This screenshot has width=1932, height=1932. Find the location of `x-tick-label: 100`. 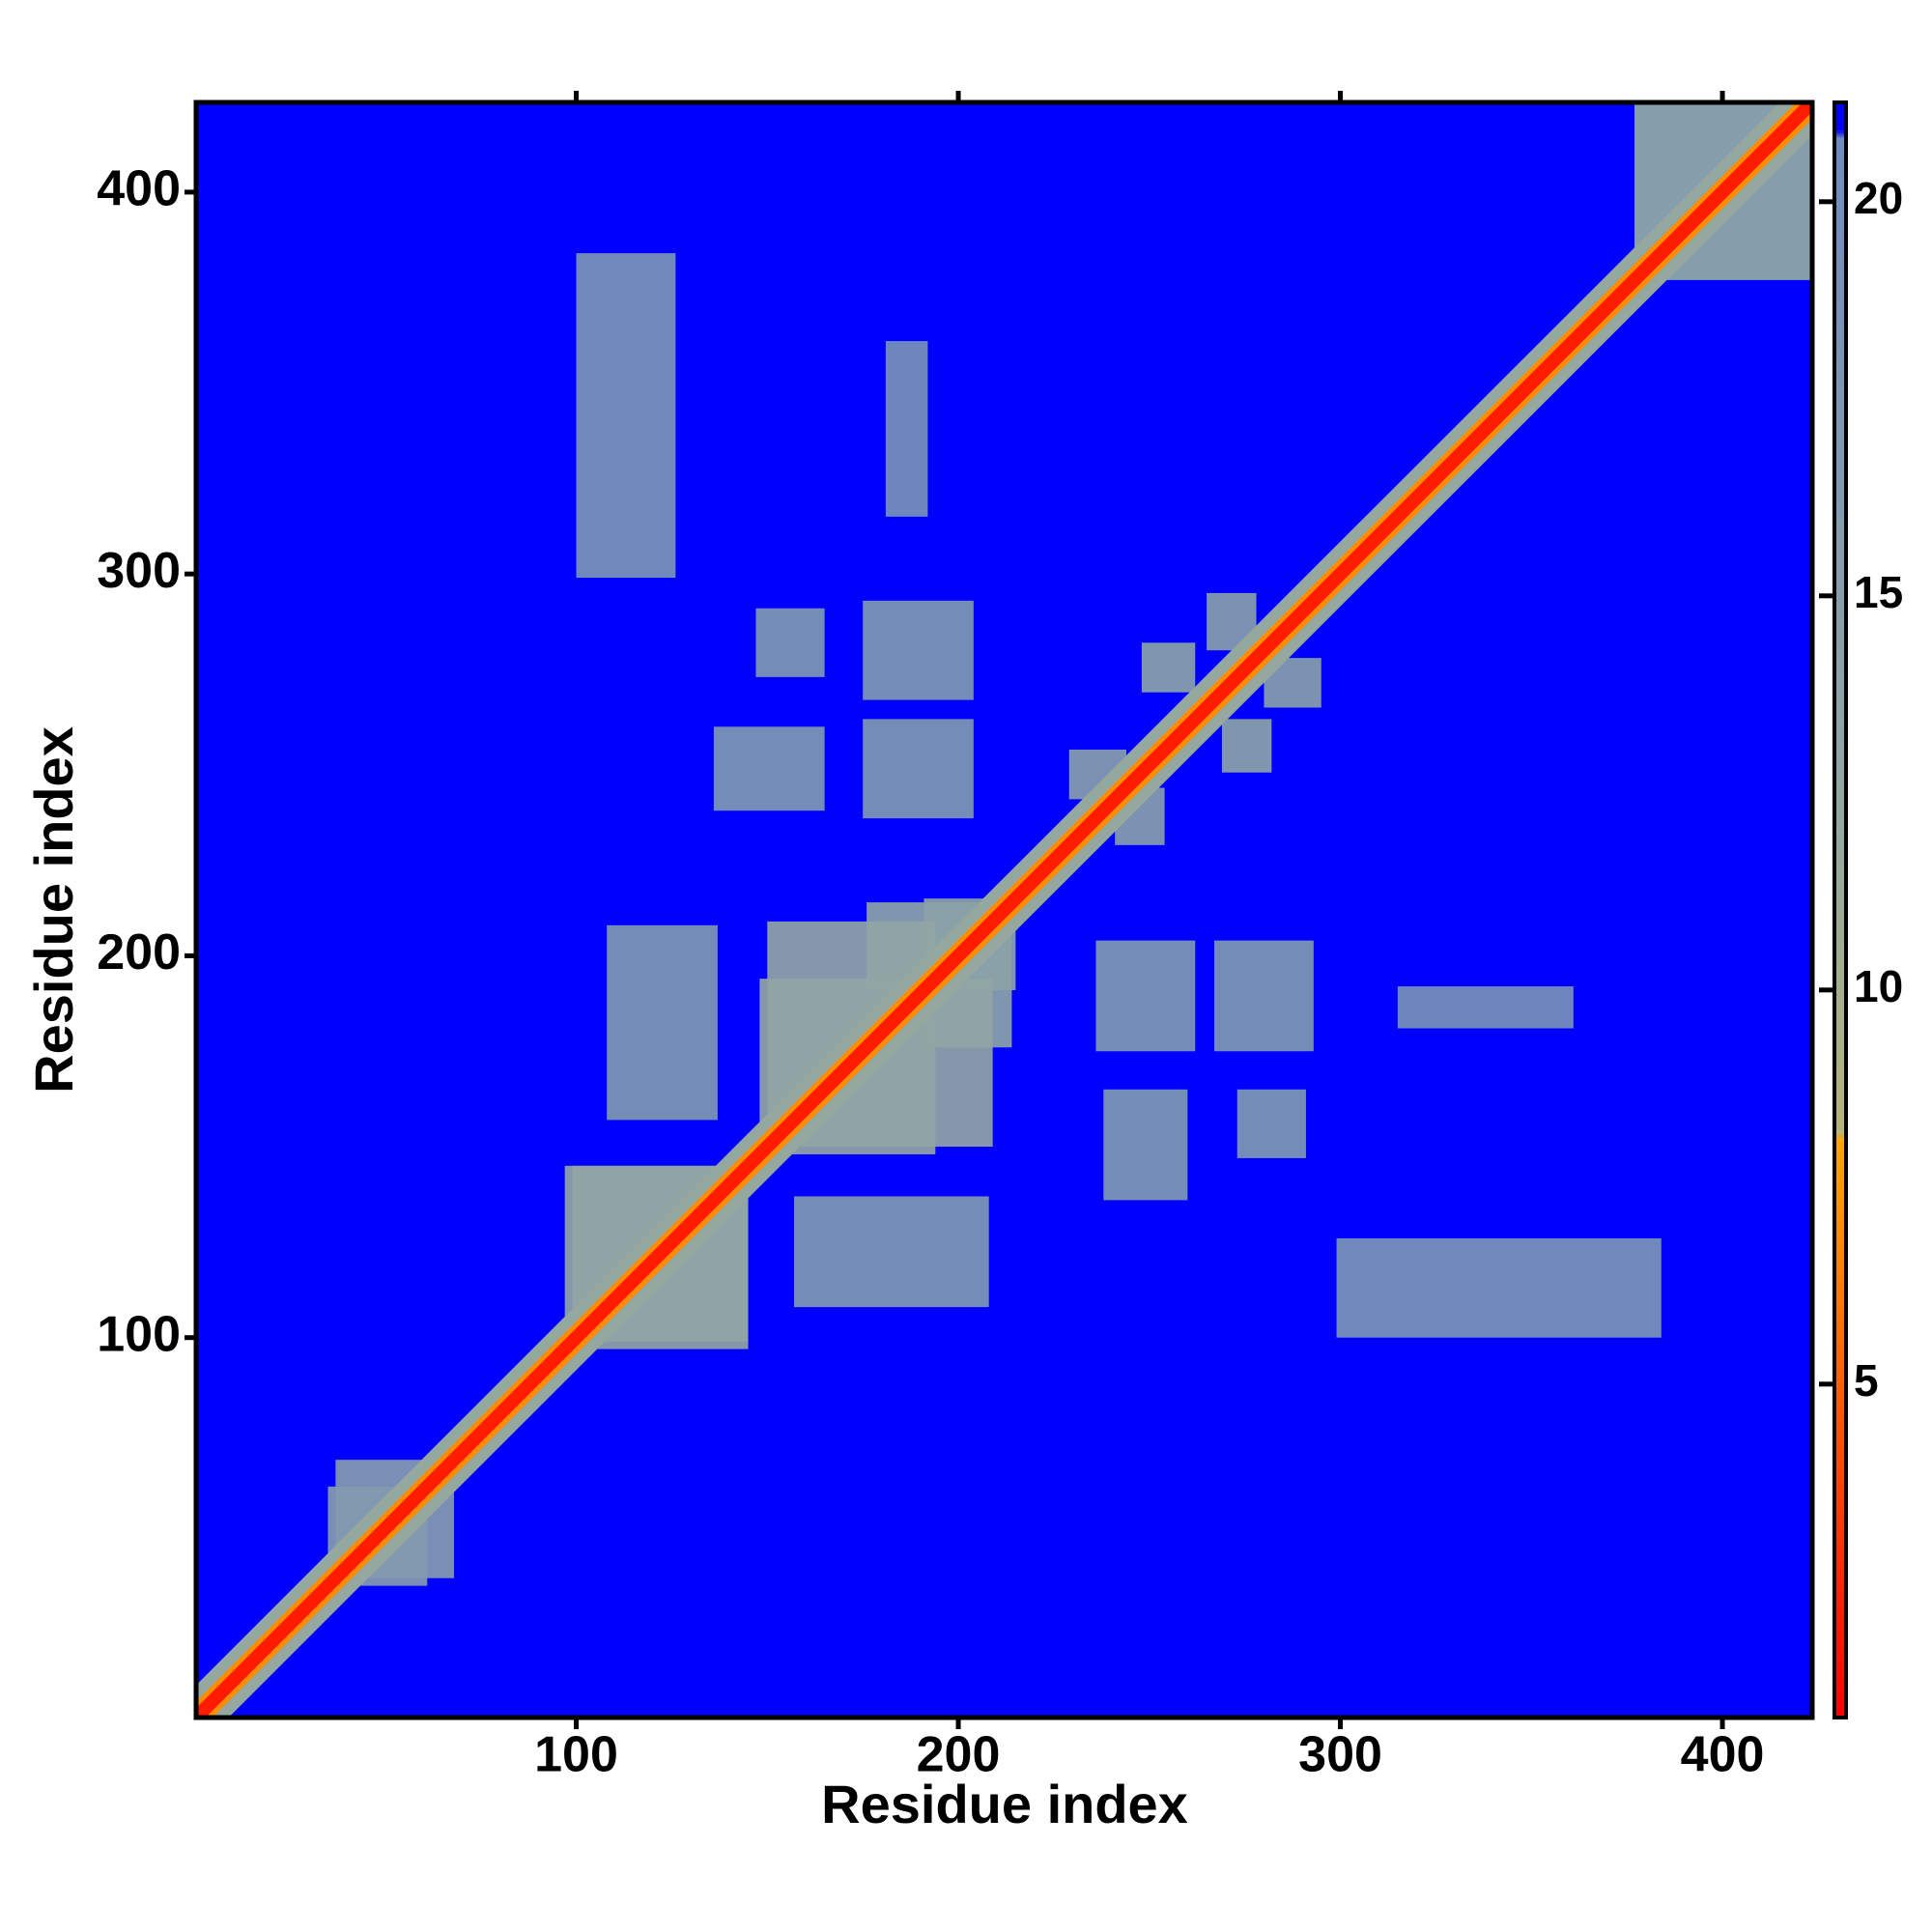

x-tick-label: 100 is located at coordinates (576, 1755).